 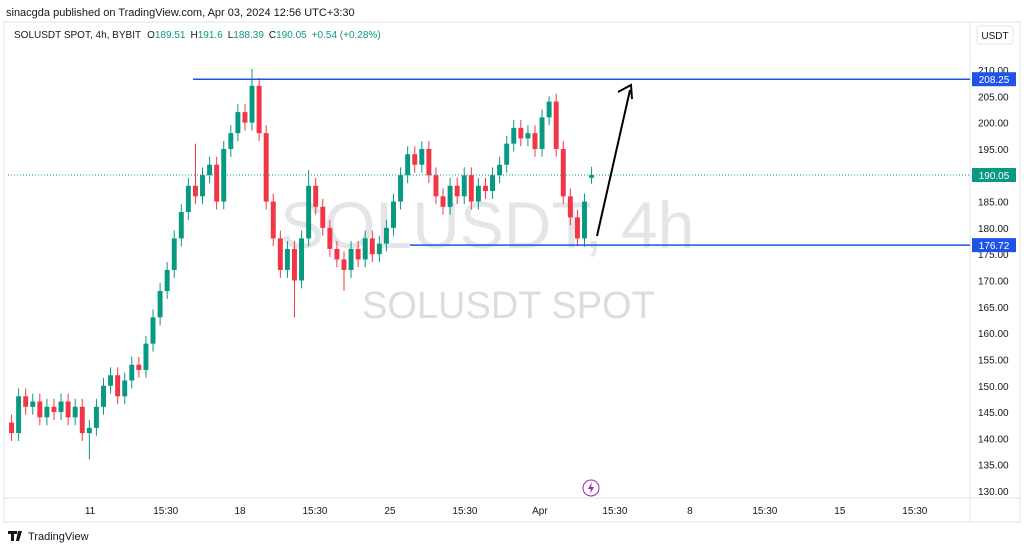 What do you see at coordinates (993, 255) in the screenshot?
I see `y-tick-label: 175.00` at bounding box center [993, 255].